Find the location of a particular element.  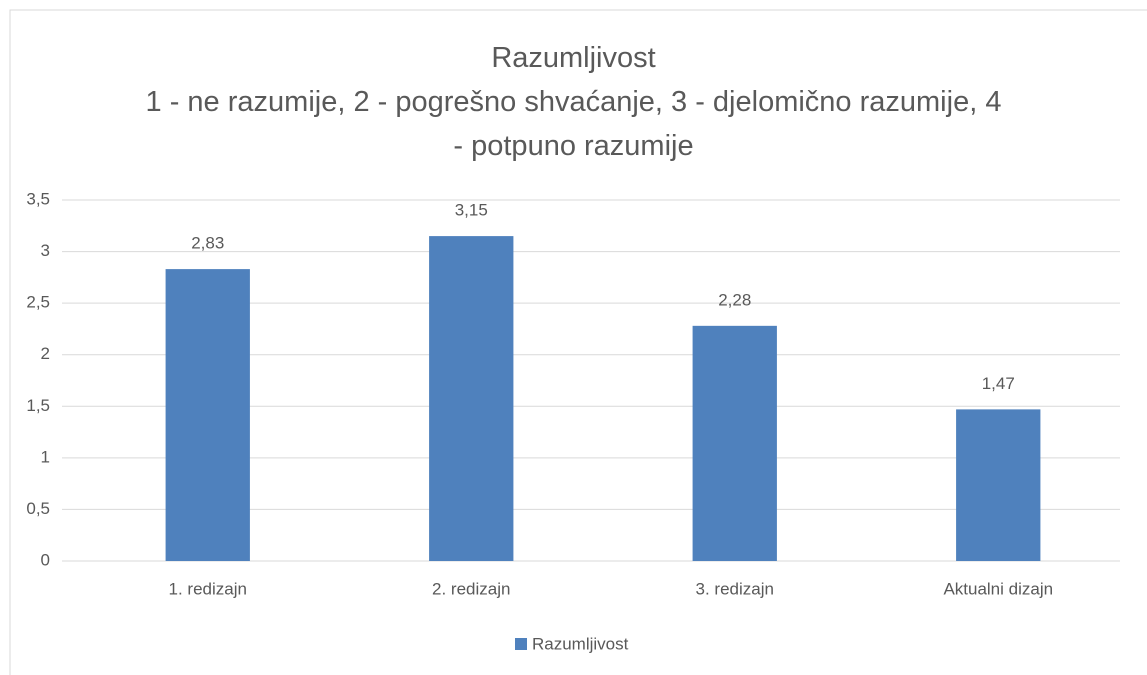

legend-swatch is located at coordinates (521, 644).